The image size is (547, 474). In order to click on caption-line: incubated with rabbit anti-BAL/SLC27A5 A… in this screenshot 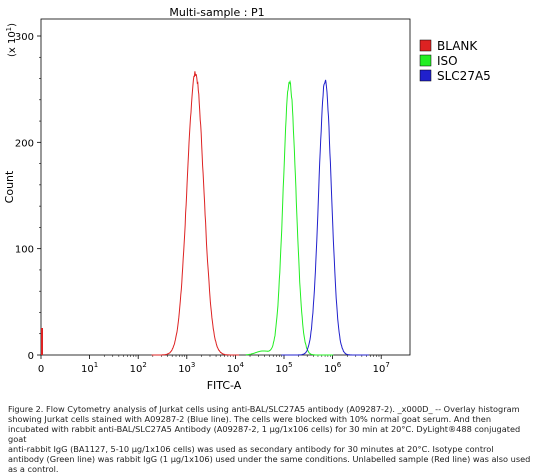, I will do `click(264, 434)`.